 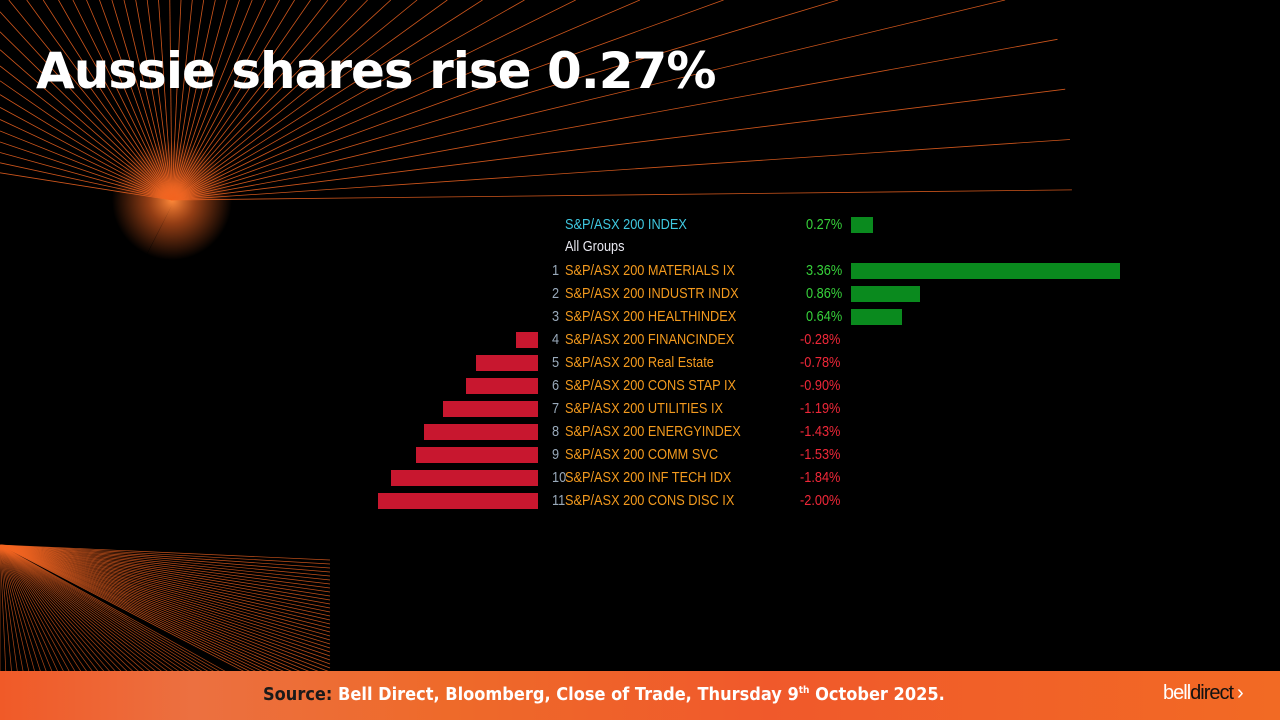 I want to click on sector-rank: 7, so click(x=556, y=408).